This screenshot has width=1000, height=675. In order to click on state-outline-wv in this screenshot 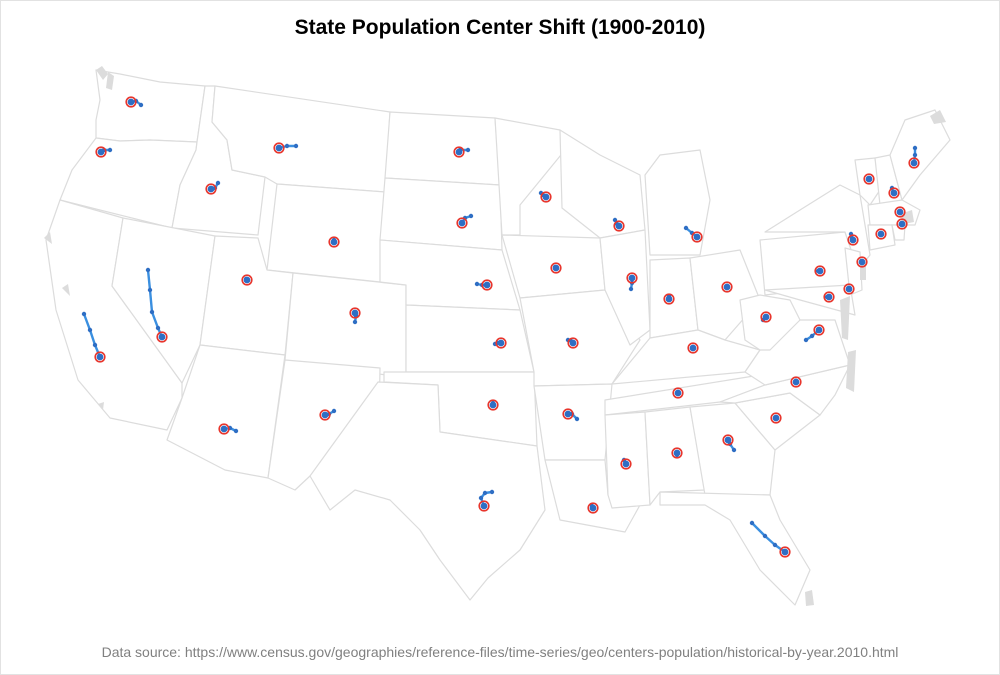, I will do `click(770, 322)`.